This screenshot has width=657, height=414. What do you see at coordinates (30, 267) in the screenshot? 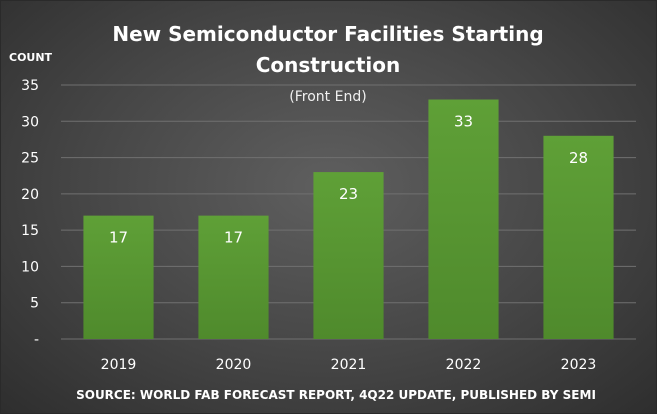
I see `y-tick-label: 10` at bounding box center [30, 267].